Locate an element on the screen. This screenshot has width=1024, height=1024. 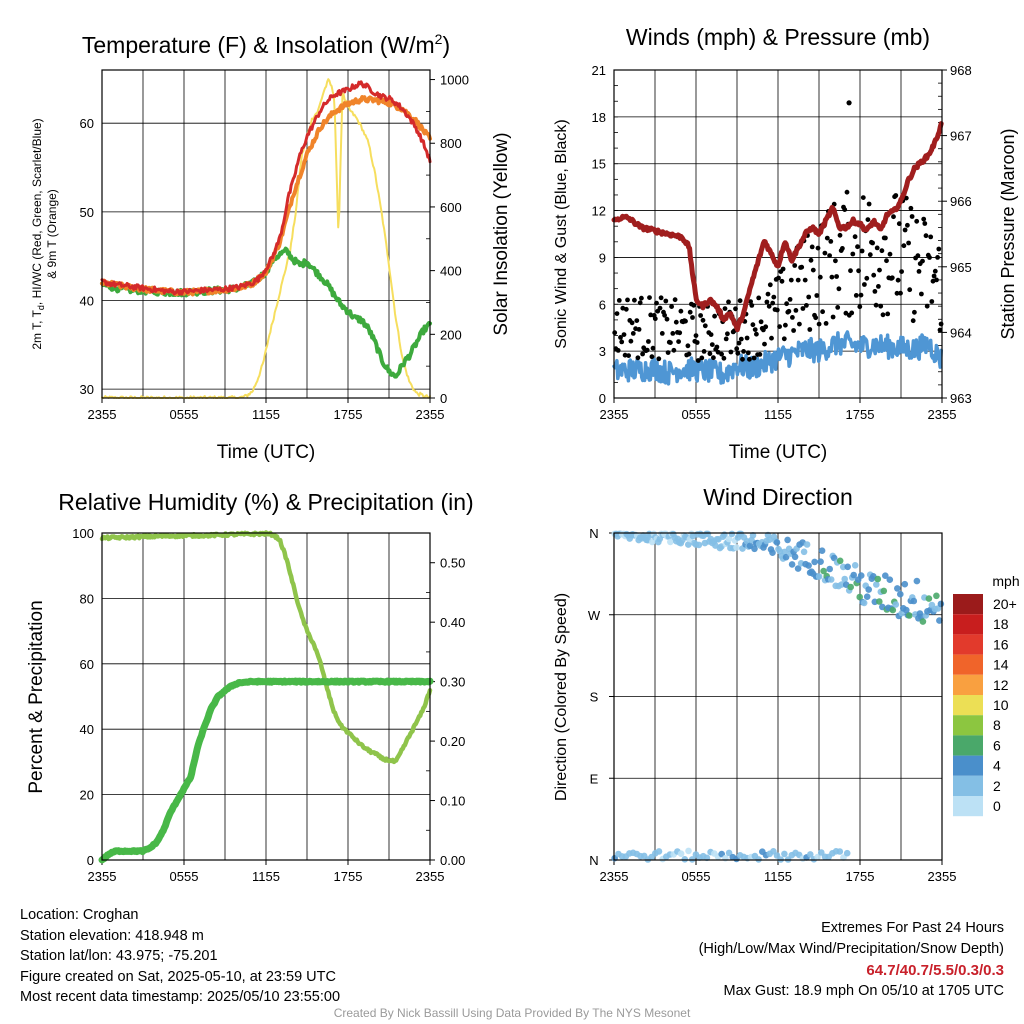
y2-tick-label: 0.00 is located at coordinates (452, 860).